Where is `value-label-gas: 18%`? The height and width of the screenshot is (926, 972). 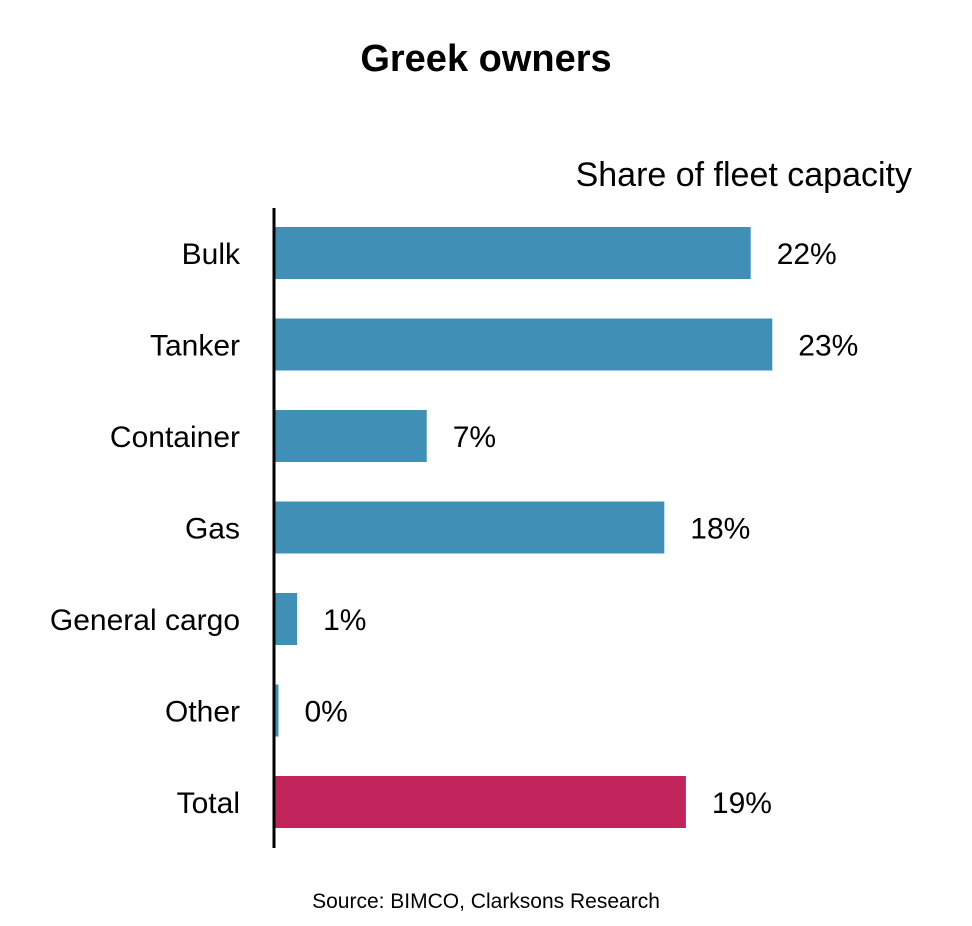
value-label-gas: 18% is located at coordinates (720, 529).